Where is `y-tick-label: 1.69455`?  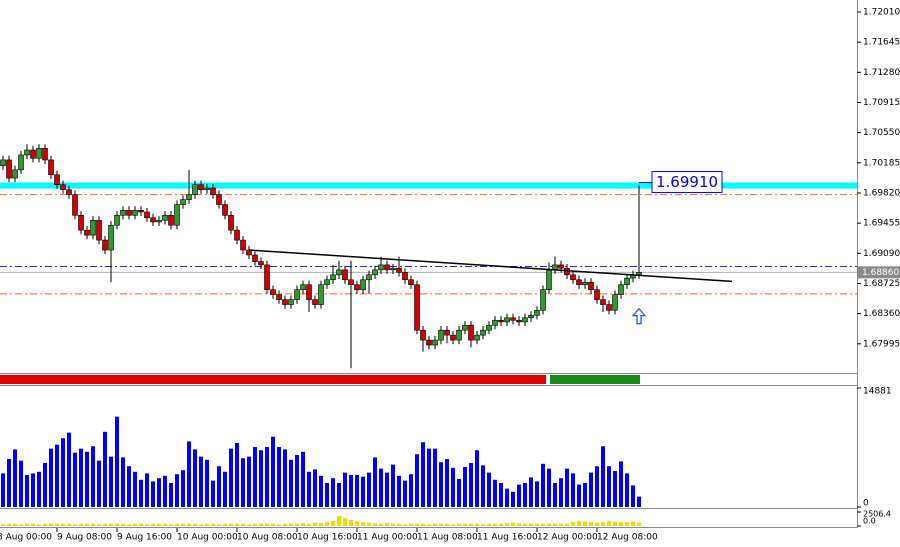 y-tick-label: 1.69455 is located at coordinates (881, 224).